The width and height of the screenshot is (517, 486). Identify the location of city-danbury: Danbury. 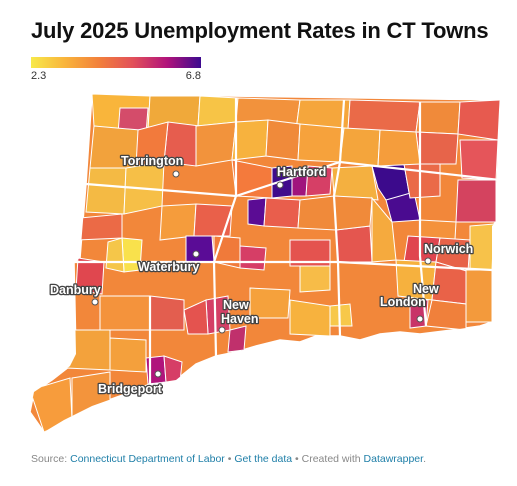
(75, 294).